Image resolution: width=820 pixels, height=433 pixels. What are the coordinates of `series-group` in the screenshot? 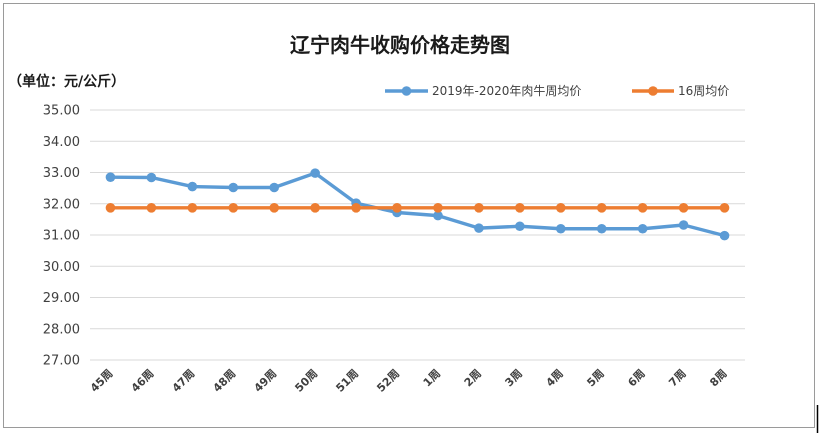 It's located at (417, 204).